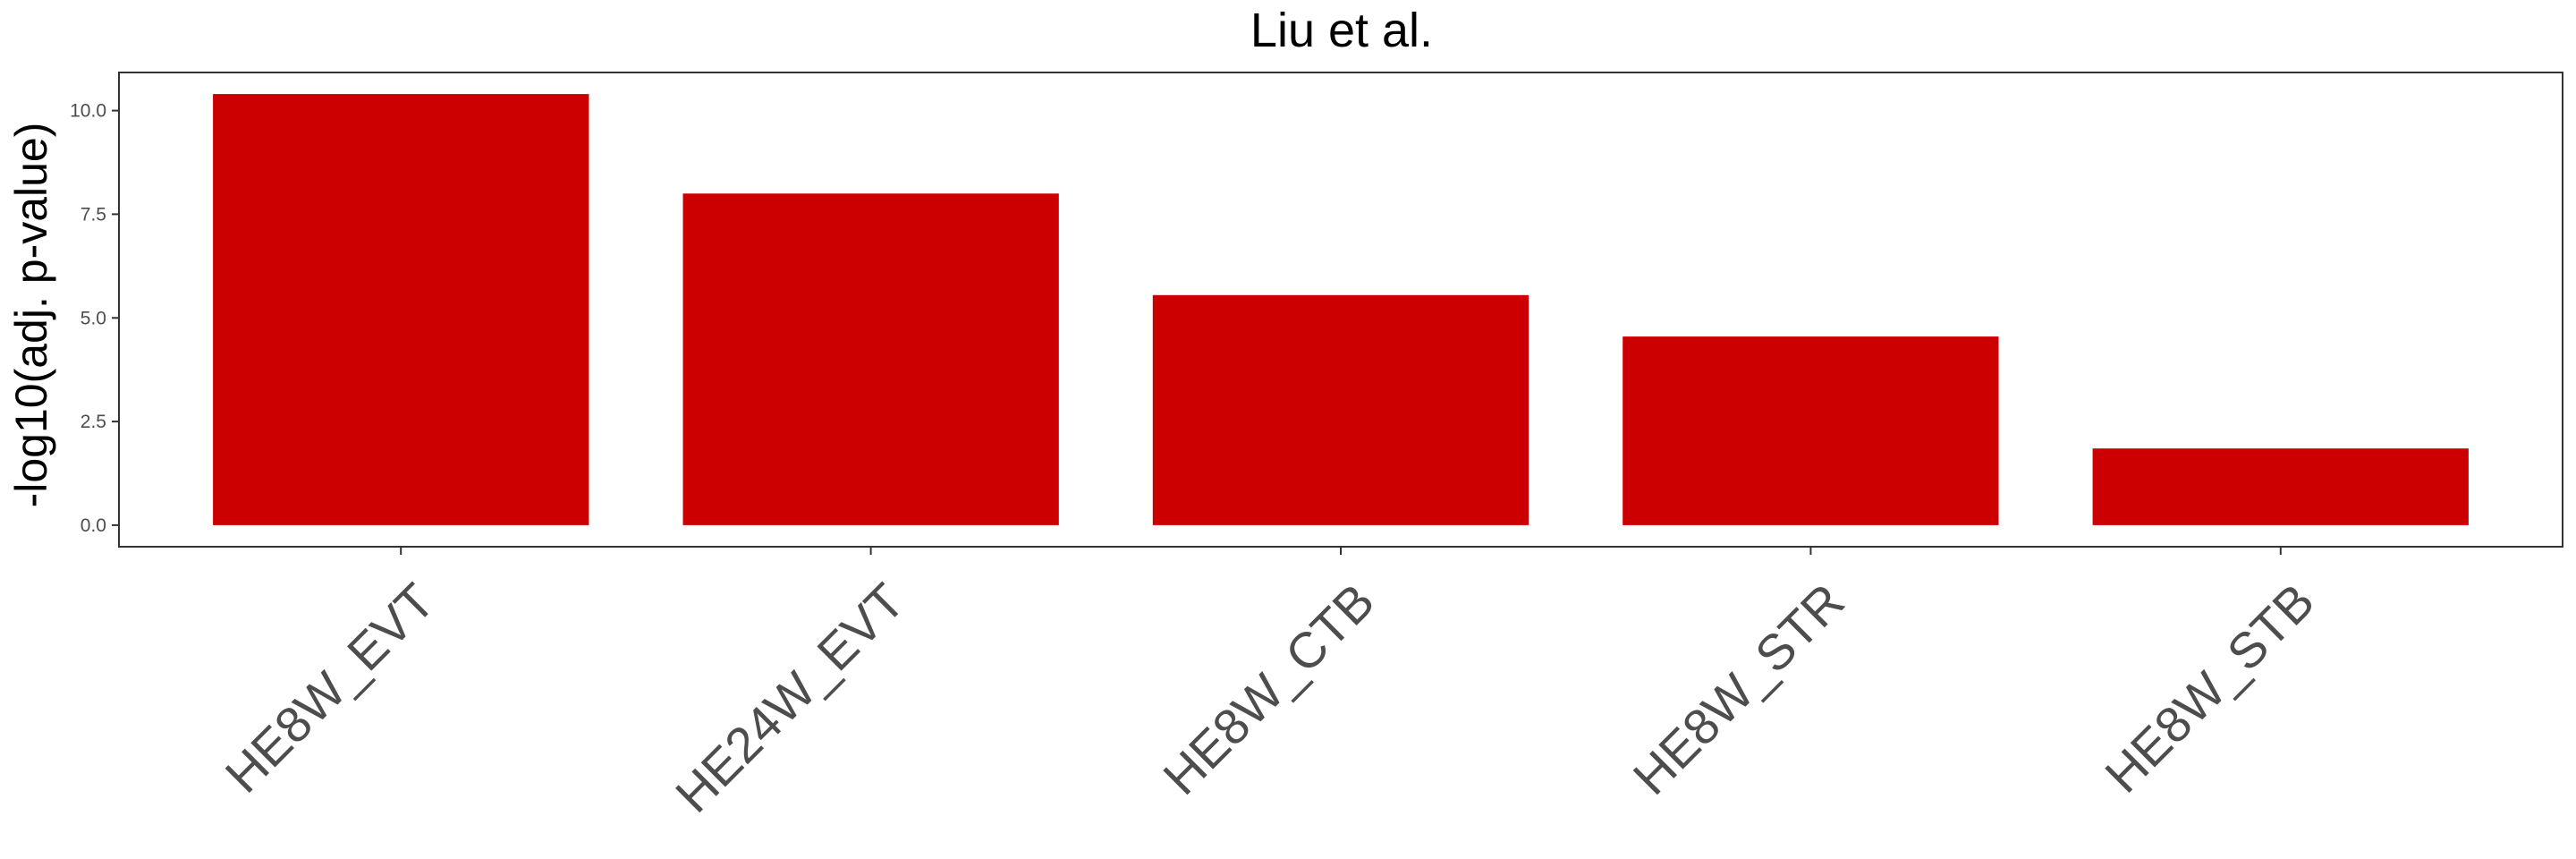  I want to click on x-tick-label: HE8W_STR, so click(1739, 689).